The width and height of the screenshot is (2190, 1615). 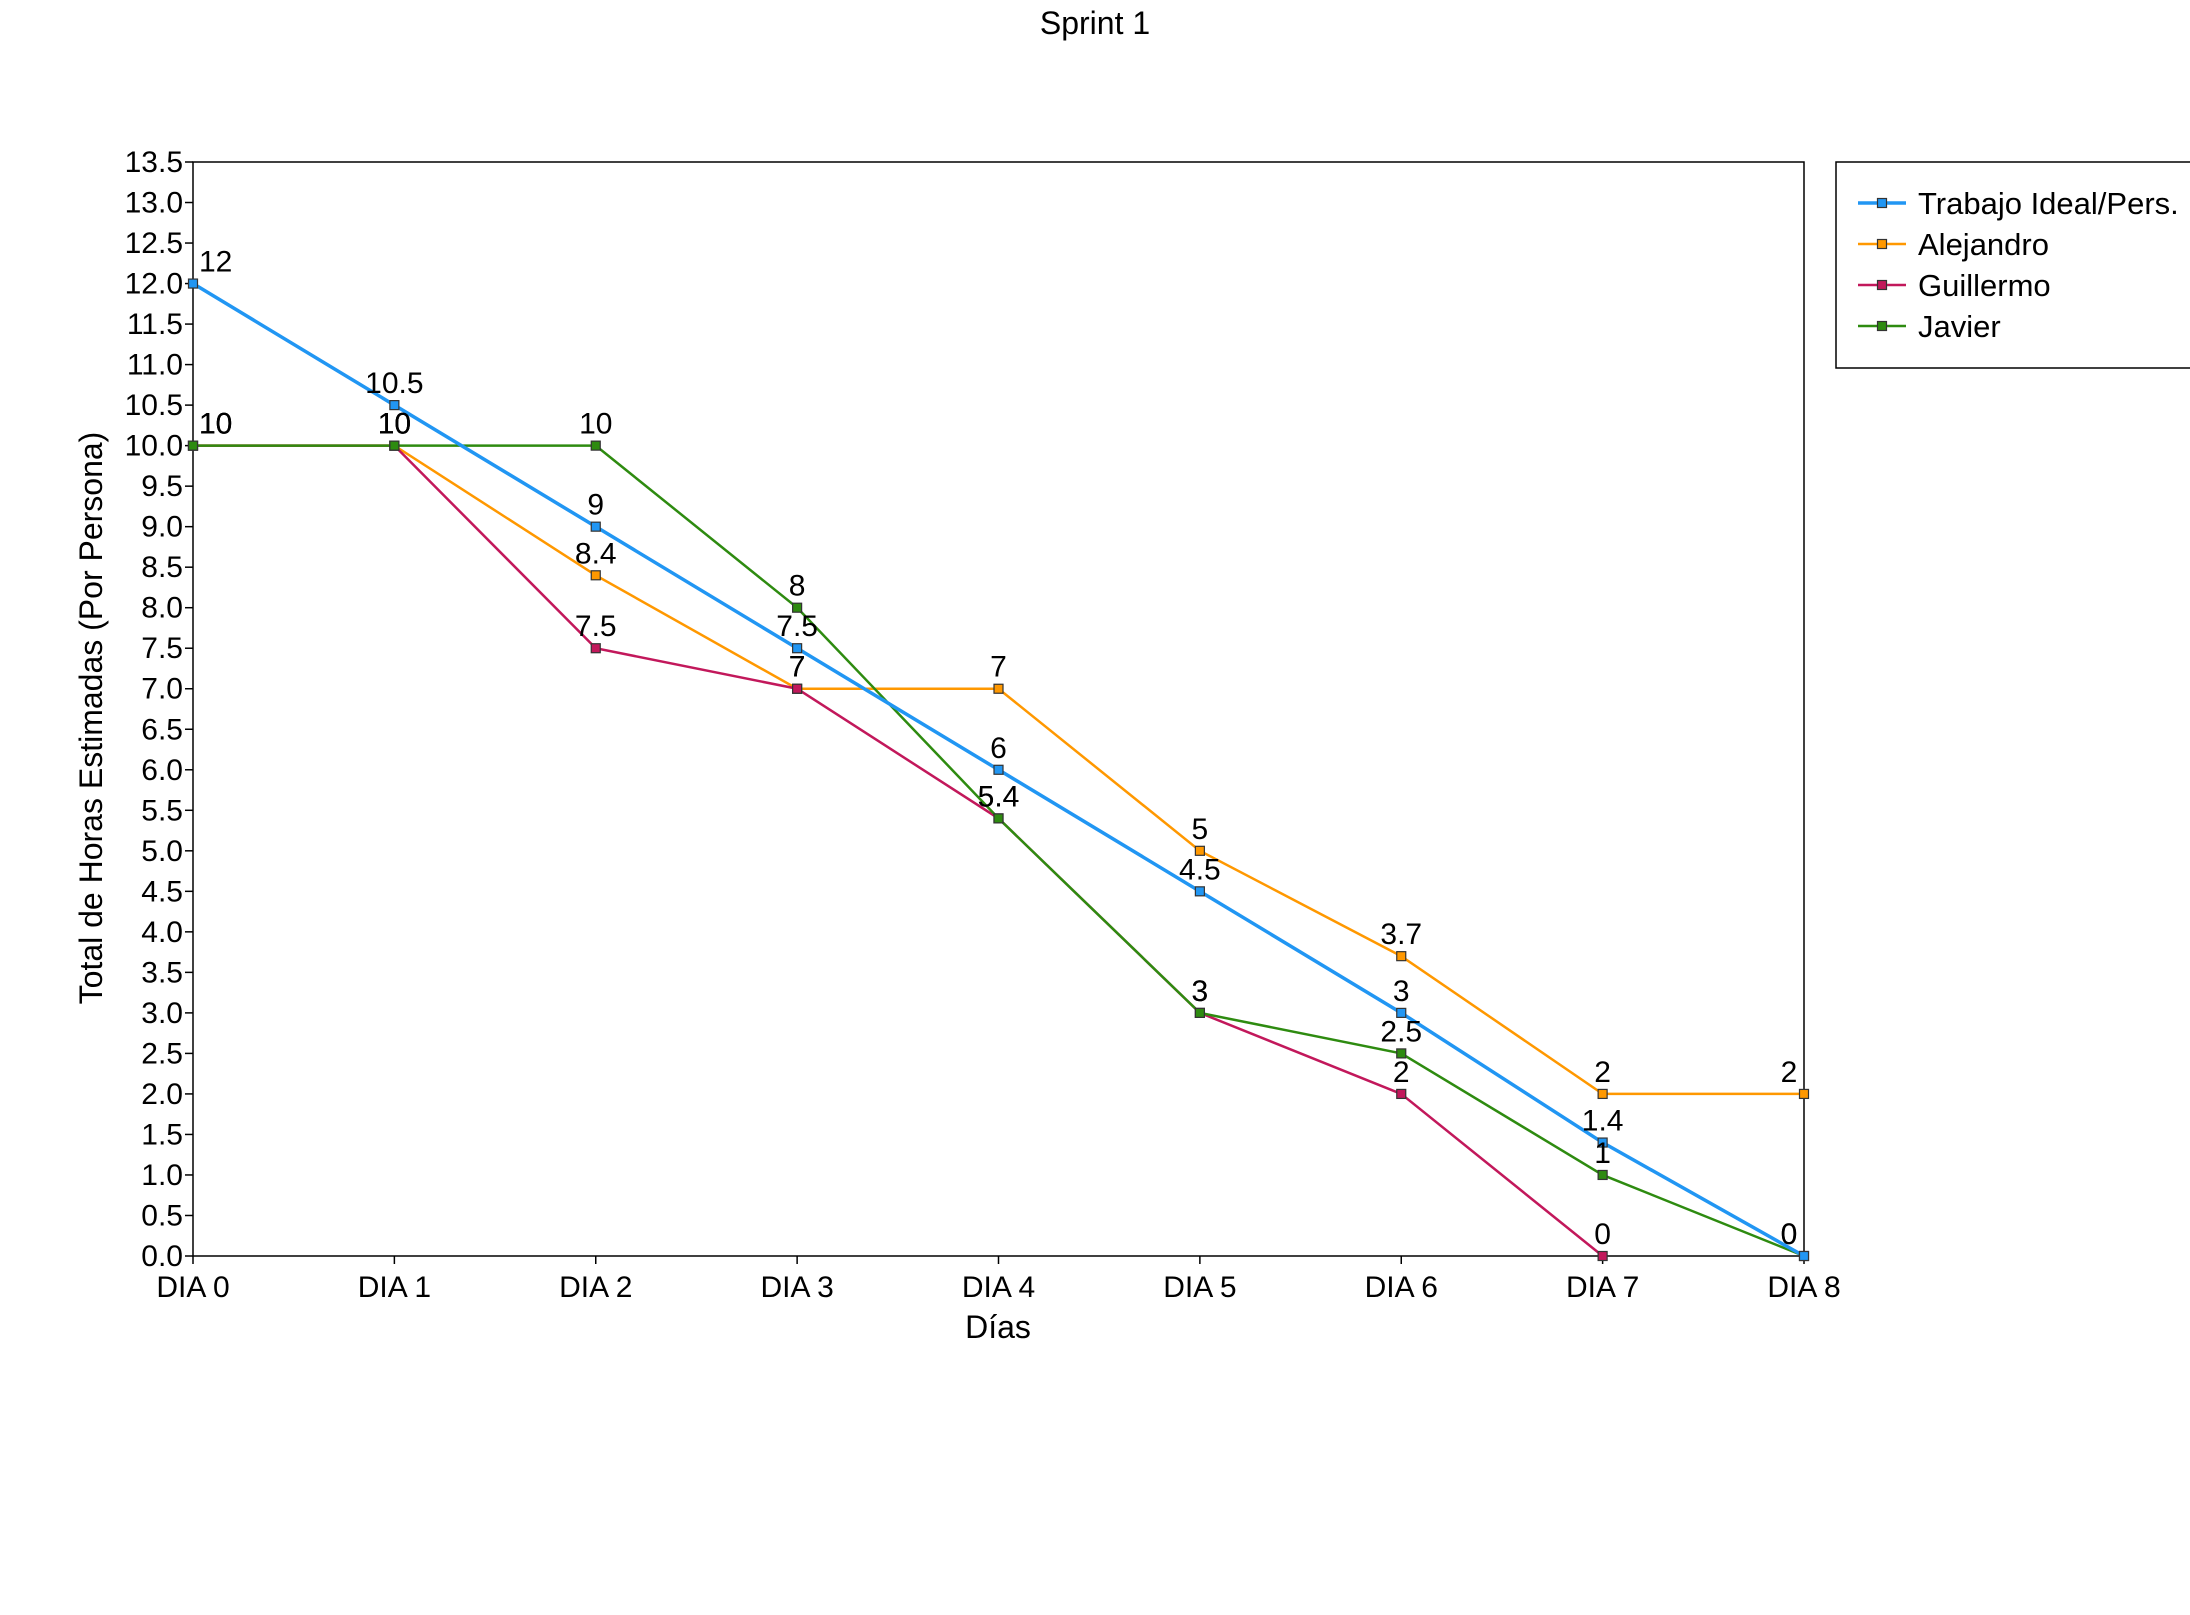 I want to click on data-label: 9, so click(x=595, y=505).